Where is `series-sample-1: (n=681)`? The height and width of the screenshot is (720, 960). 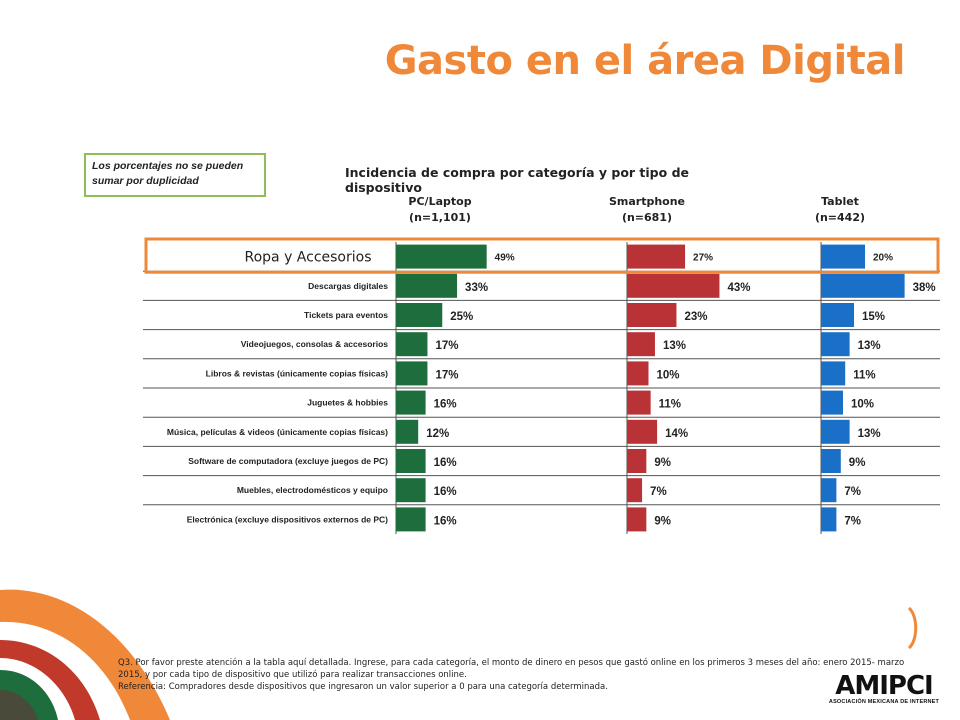
series-sample-1: (n=681) is located at coordinates (647, 217).